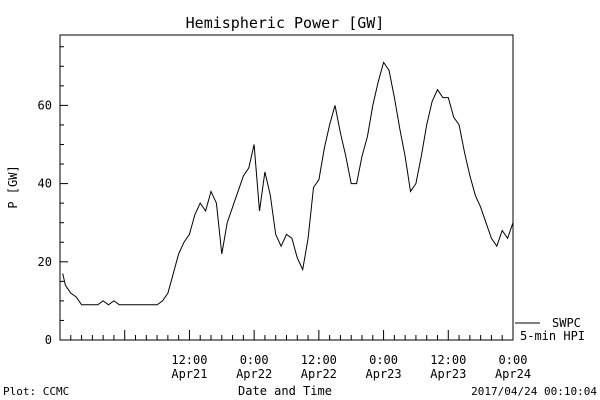 The height and width of the screenshot is (400, 600). What do you see at coordinates (45, 184) in the screenshot?
I see `y-tick-label: 40` at bounding box center [45, 184].